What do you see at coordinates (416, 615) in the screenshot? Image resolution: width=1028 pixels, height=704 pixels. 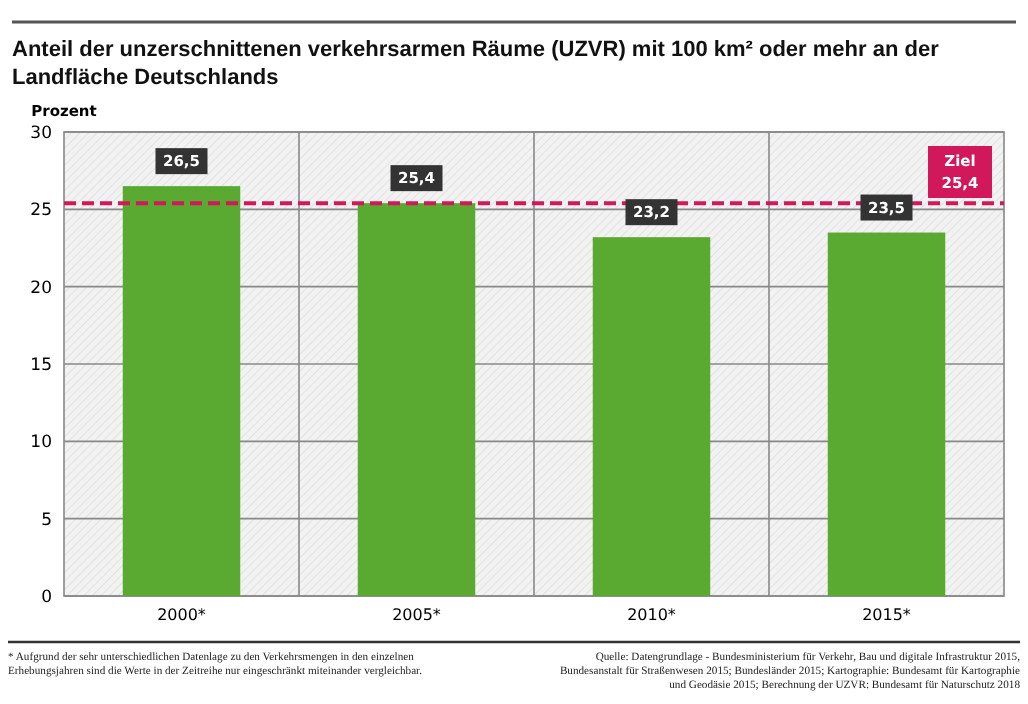 I see `x-tick-label: 2005*` at bounding box center [416, 615].